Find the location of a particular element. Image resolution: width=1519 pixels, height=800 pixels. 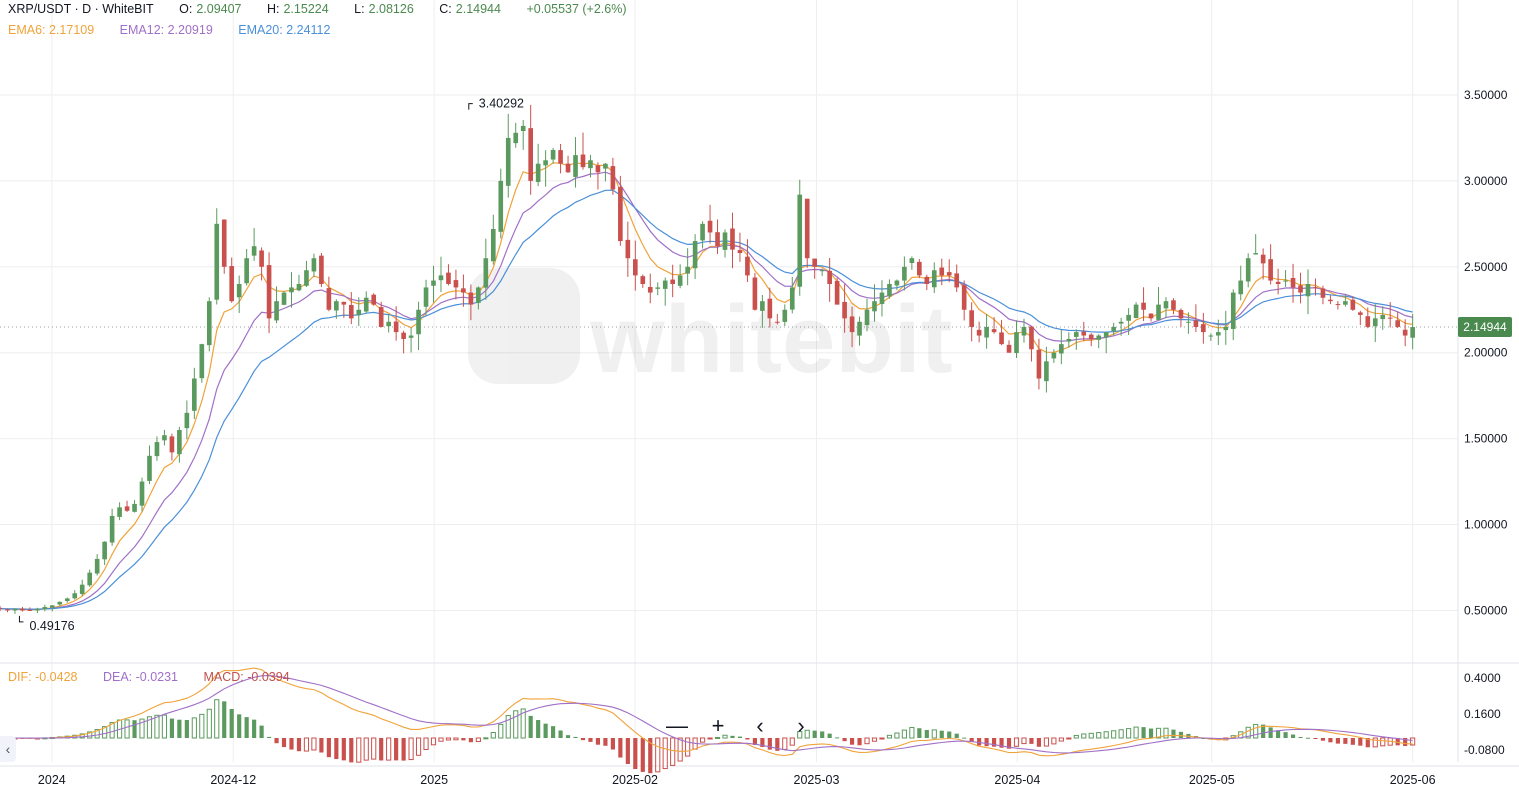

dif-line is located at coordinates (706, 712).